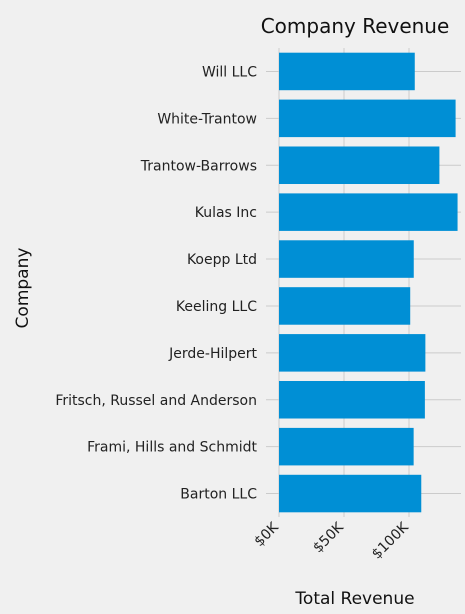  Describe the element at coordinates (212, 354) in the screenshot. I see `category-label: Jerde-Hilpert` at that location.